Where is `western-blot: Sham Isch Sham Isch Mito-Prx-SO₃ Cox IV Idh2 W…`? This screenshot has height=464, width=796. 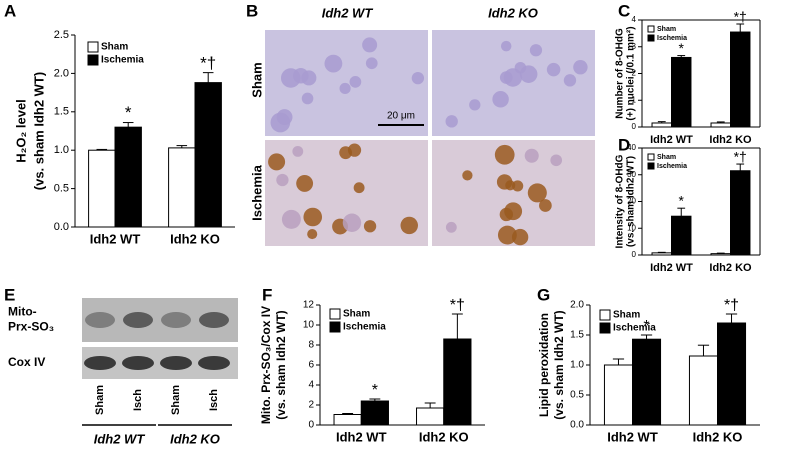 western-blot: Sham Isch Sham Isch Mito-Prx-SO₃ Cox IV Idh2 W… is located at coordinates (123, 372).